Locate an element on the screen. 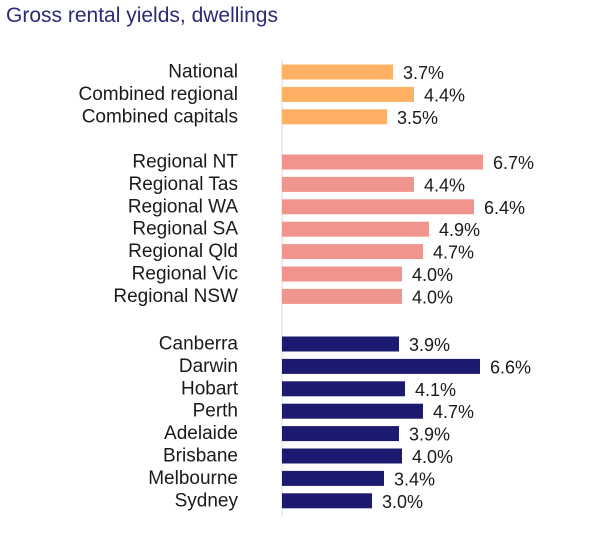  category-label-regional-tas: Regional Tas is located at coordinates (183, 184).